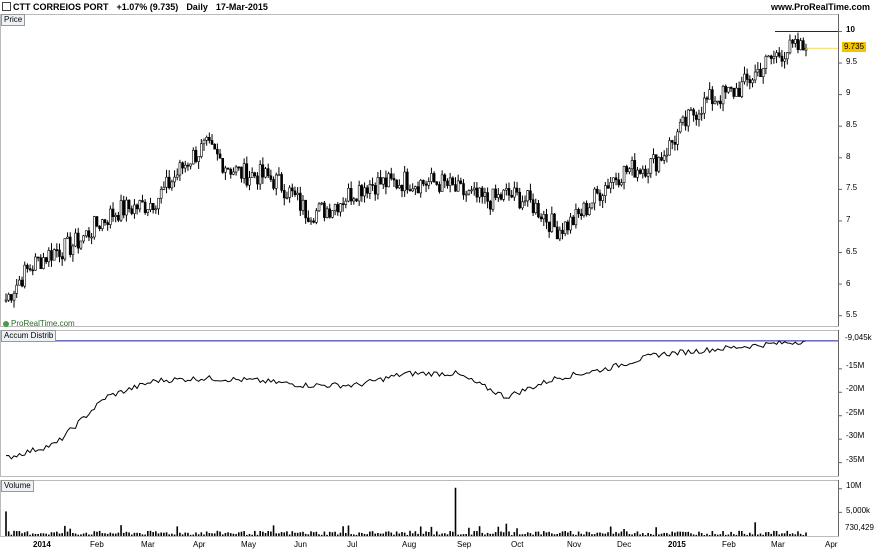  What do you see at coordinates (858, 337) in the screenshot?
I see `last-accum-marker: -9,045k` at bounding box center [858, 337].